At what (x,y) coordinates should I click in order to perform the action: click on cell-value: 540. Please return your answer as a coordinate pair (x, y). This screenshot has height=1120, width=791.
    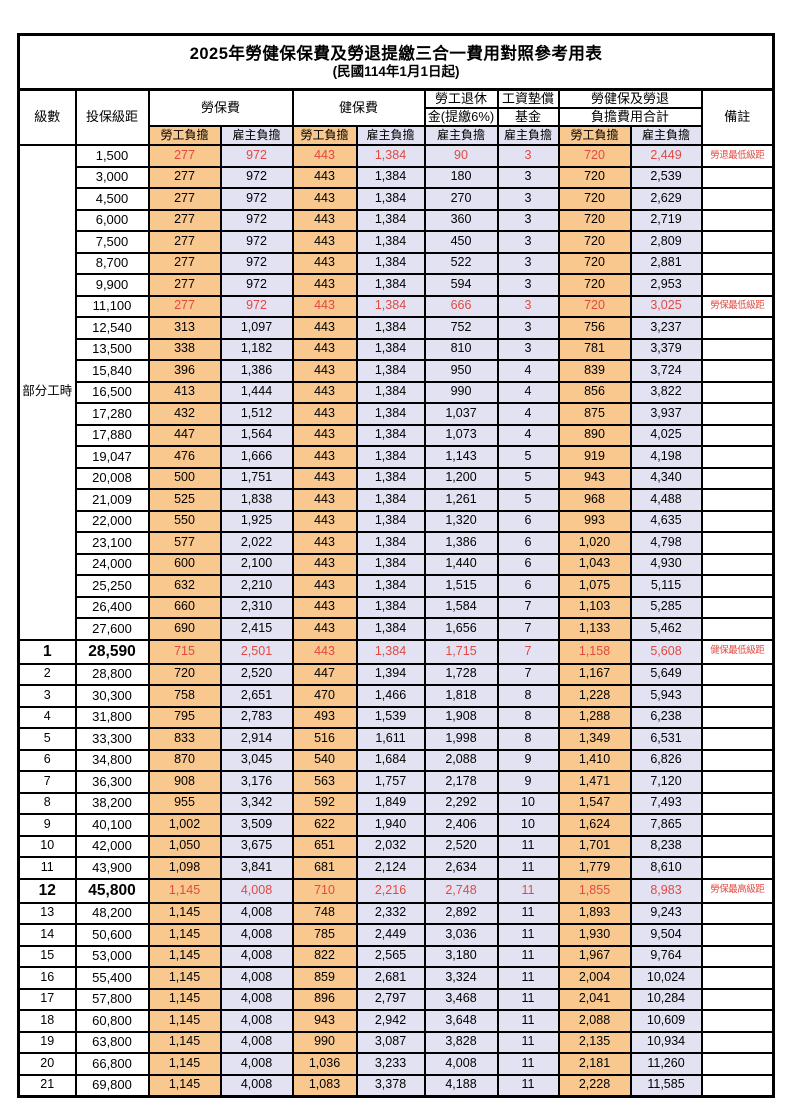
    Looking at the image, I should click on (324, 760).